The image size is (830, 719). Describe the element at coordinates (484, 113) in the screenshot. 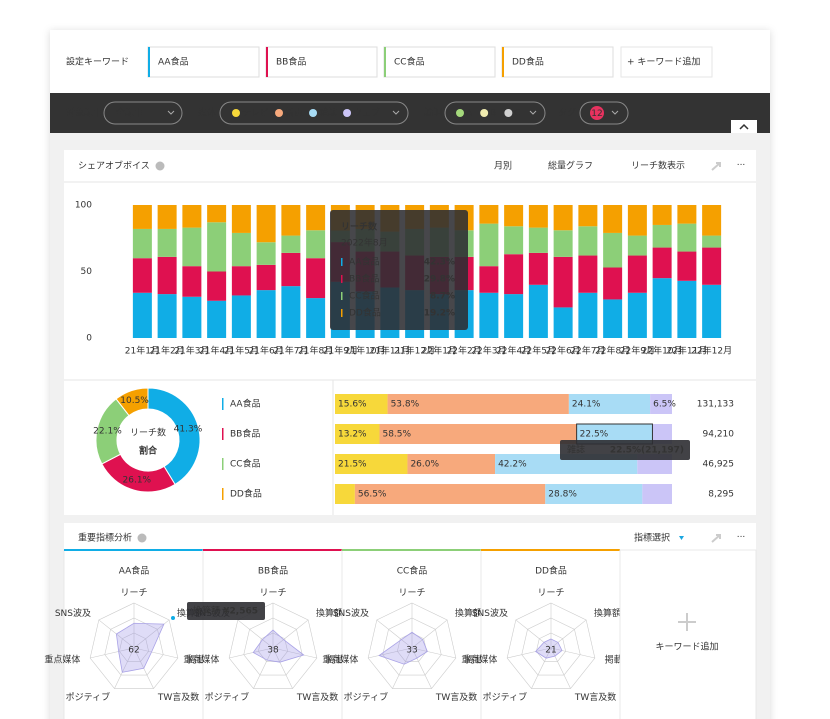

I see `tone-dot` at that location.